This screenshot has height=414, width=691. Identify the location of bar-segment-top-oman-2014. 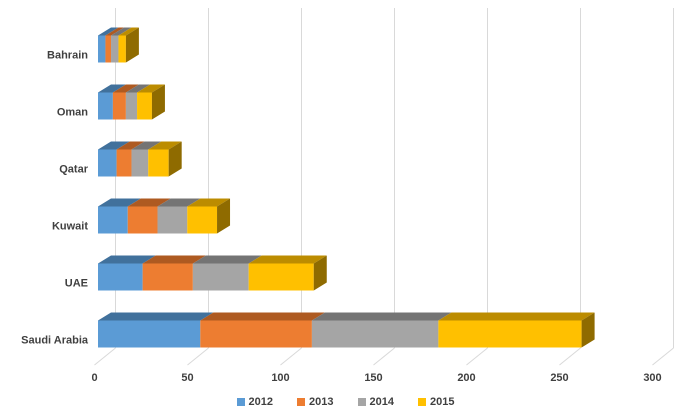
(138, 88).